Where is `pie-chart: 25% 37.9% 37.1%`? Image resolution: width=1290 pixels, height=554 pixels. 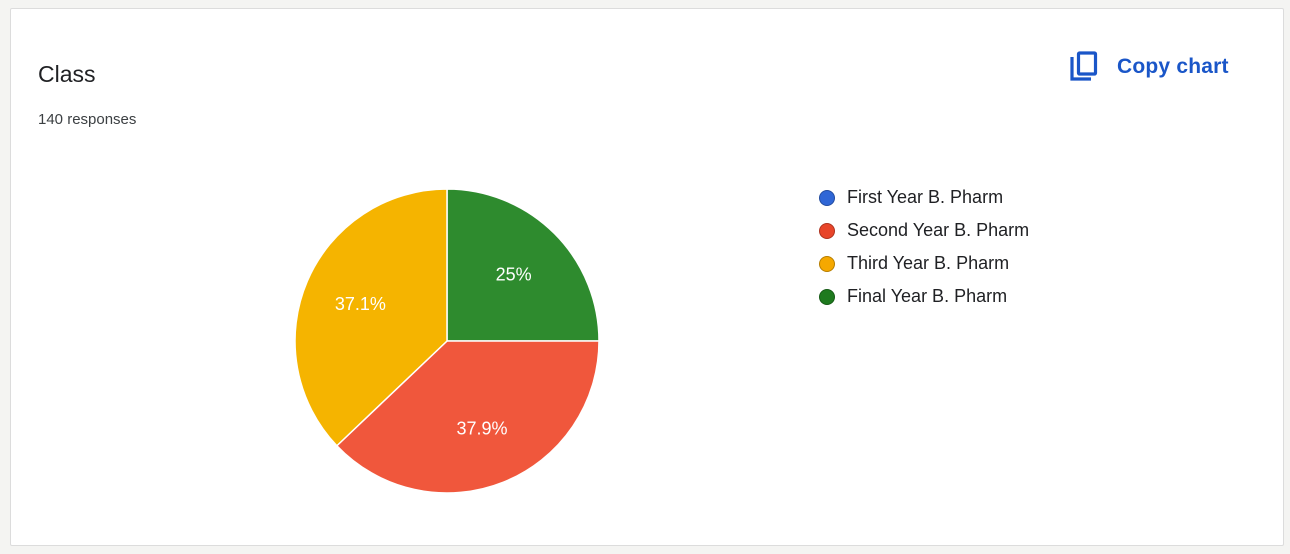
pie-chart: 25% 37.9% 37.1% is located at coordinates (447, 341).